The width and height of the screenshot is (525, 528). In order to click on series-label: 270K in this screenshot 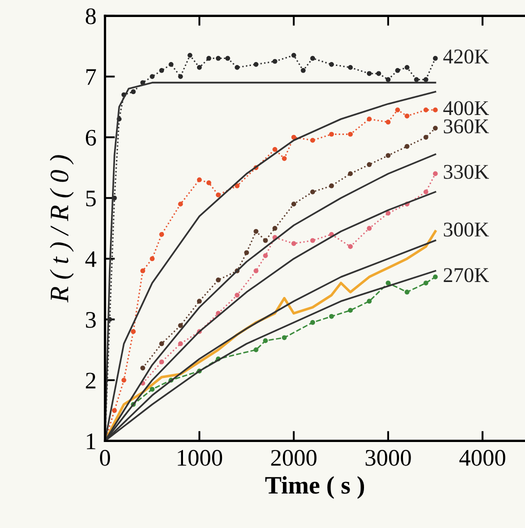, I will do `click(466, 275)`.